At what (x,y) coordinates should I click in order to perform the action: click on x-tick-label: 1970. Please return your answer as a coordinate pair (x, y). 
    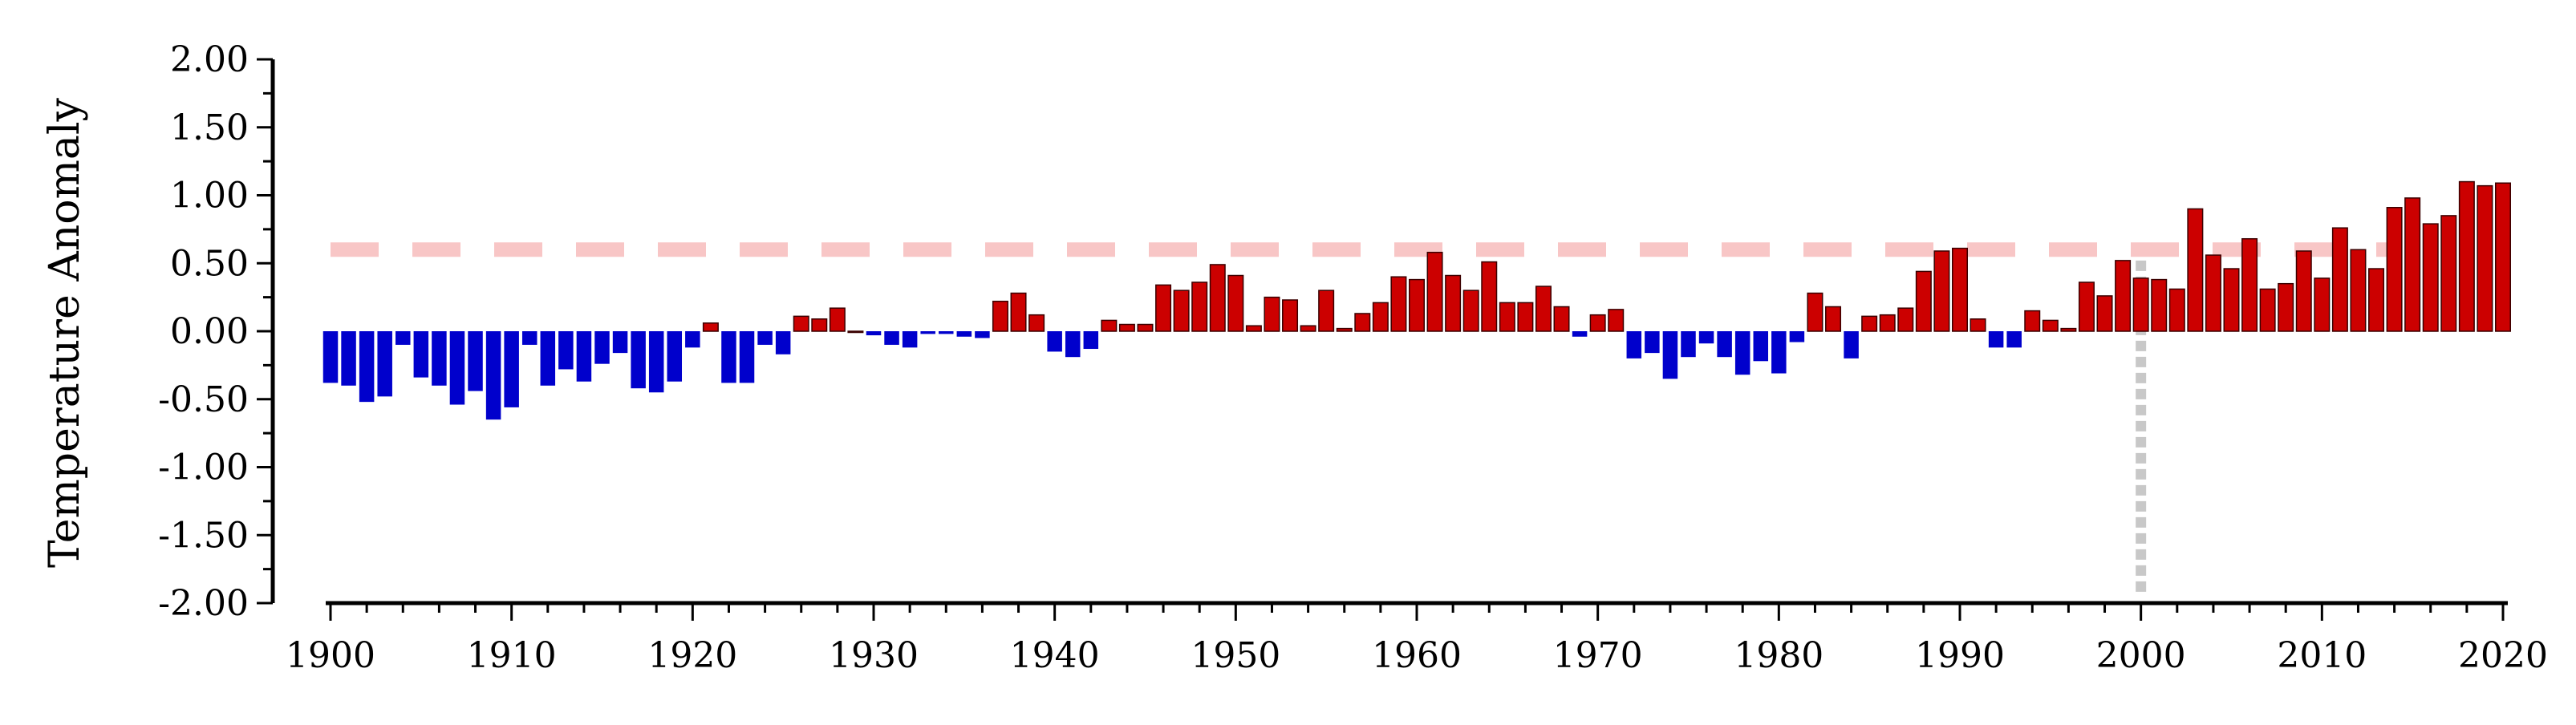
    Looking at the image, I should click on (1598, 656).